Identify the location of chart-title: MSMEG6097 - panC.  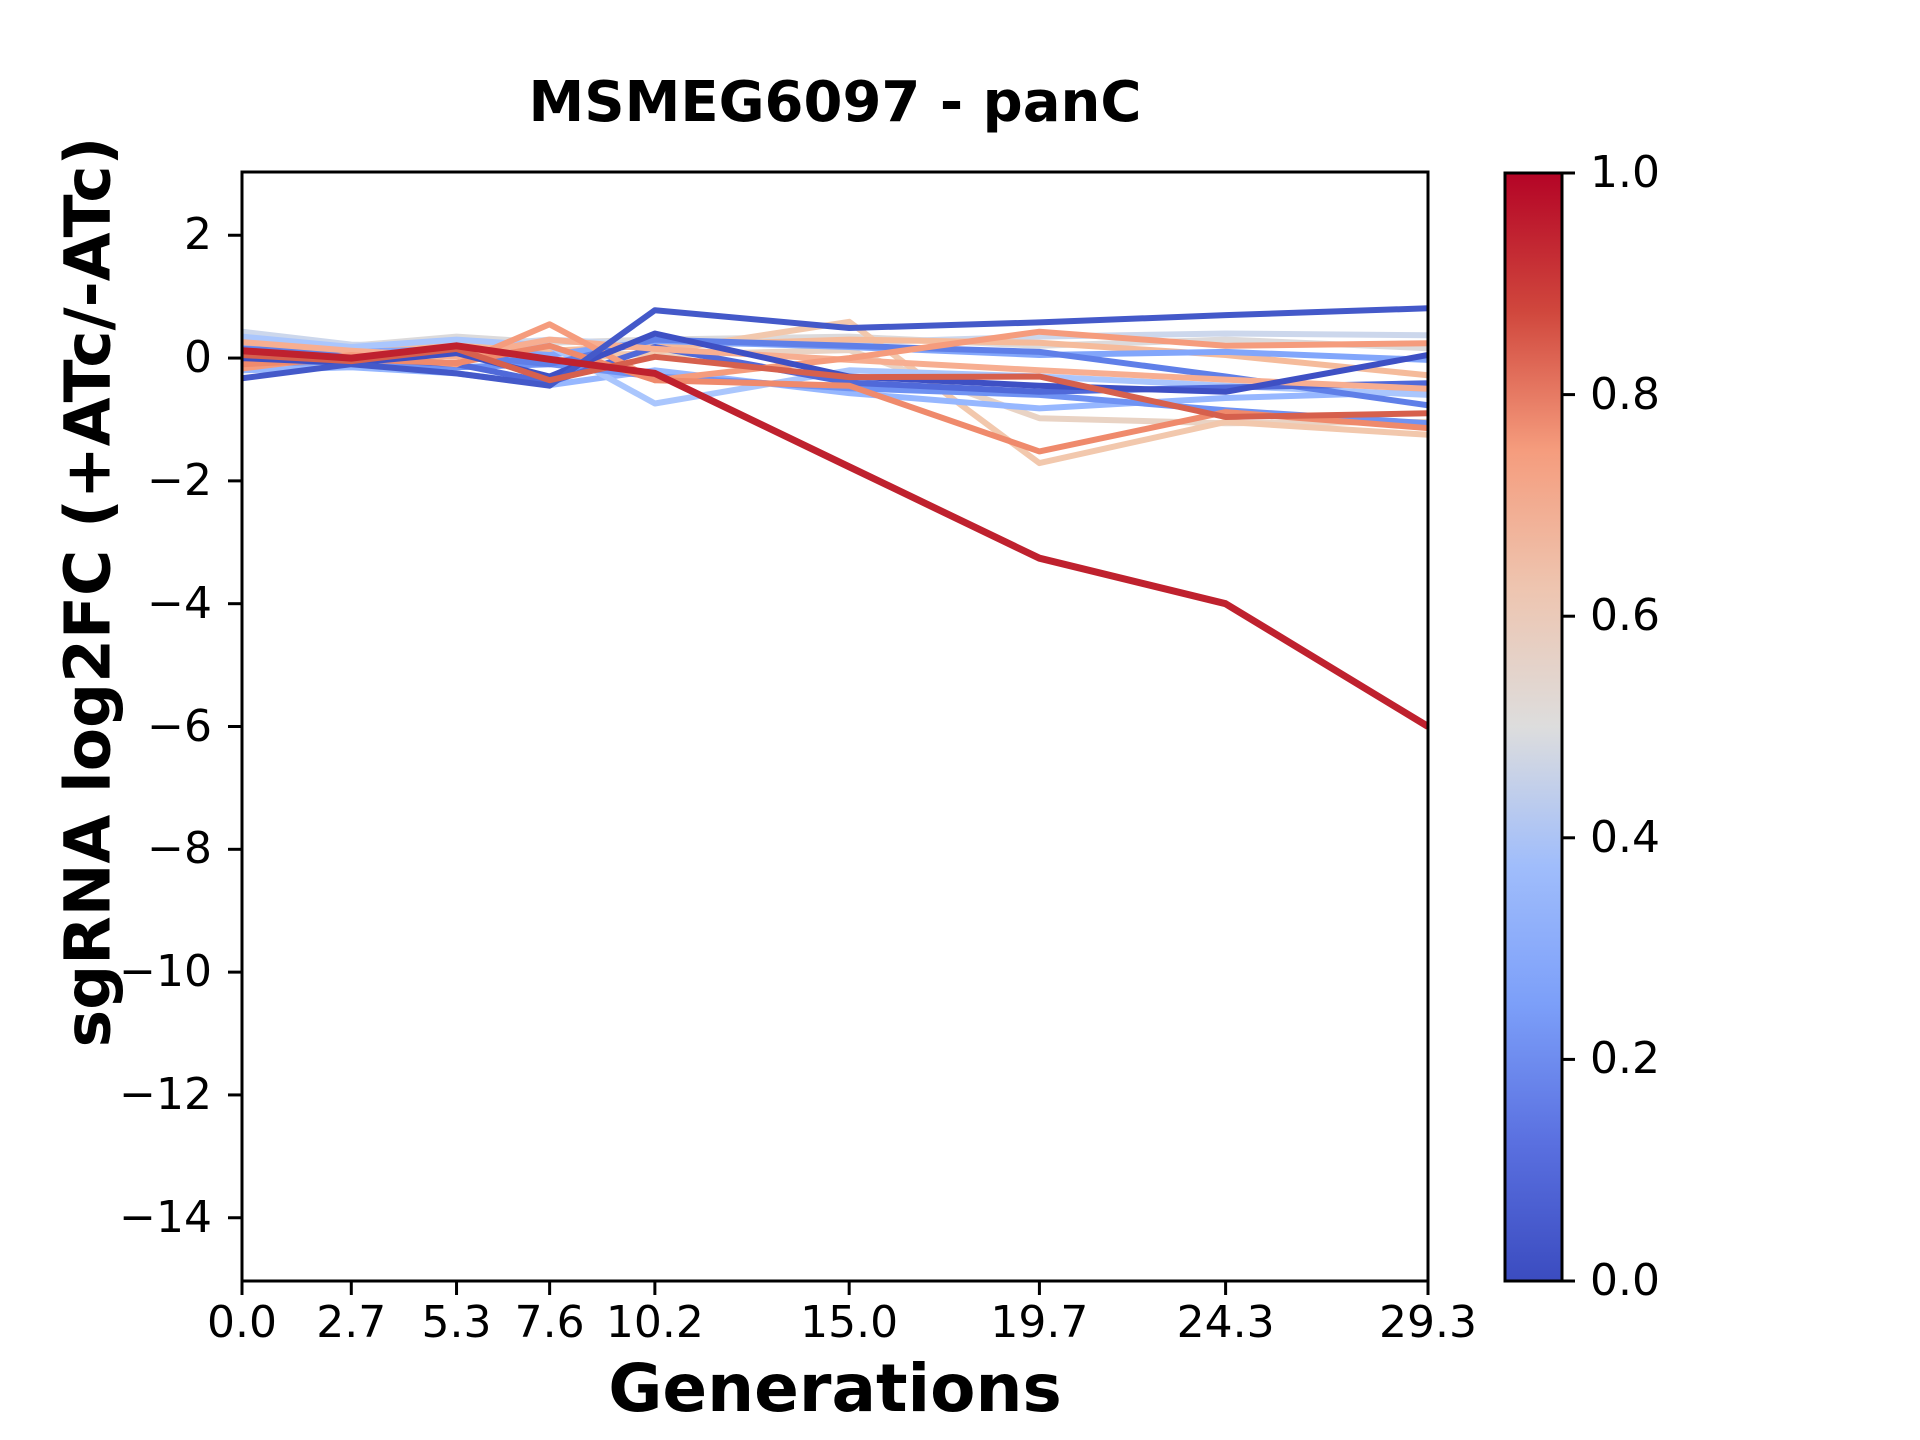
(835, 102).